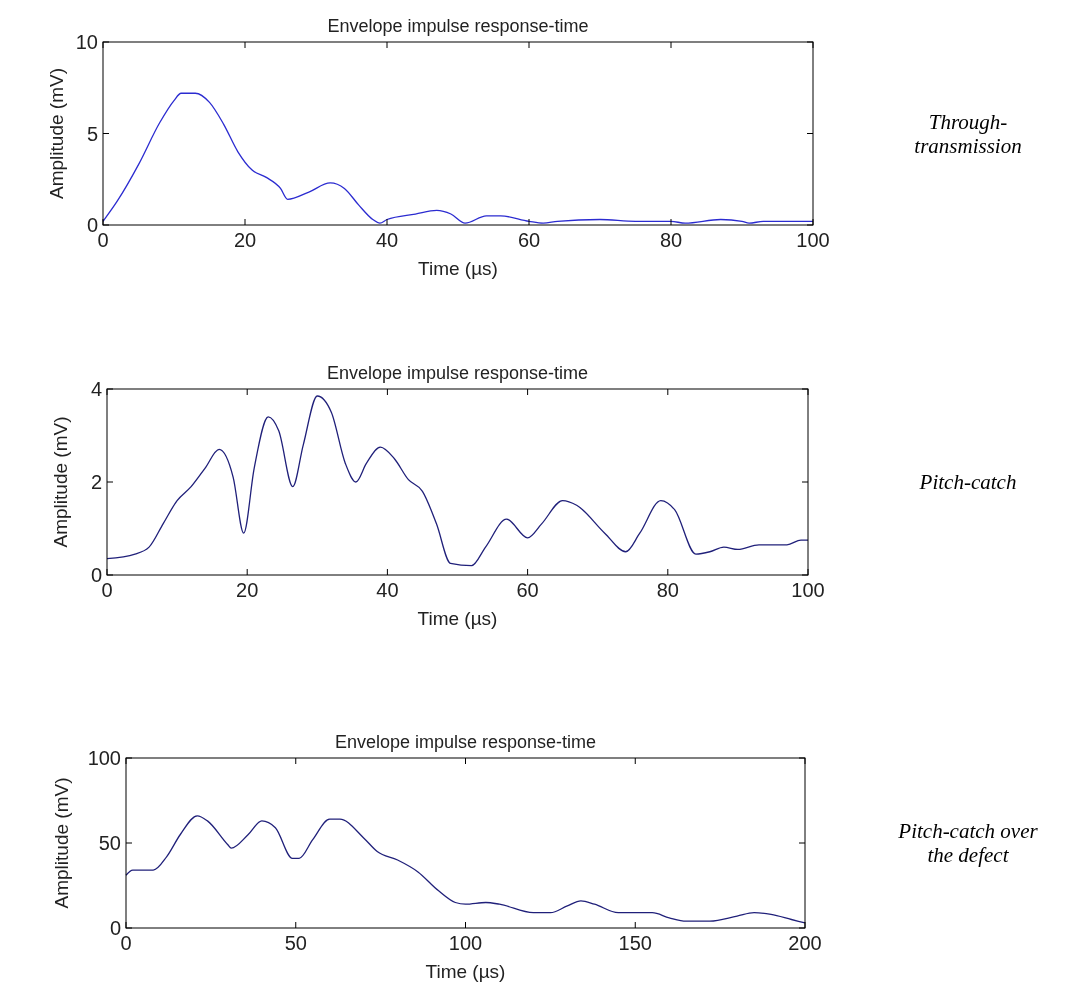 This screenshot has height=1000, width=1086. Describe the element at coordinates (968, 843) in the screenshot. I see `text: Pitch-catch over the defect` at that location.